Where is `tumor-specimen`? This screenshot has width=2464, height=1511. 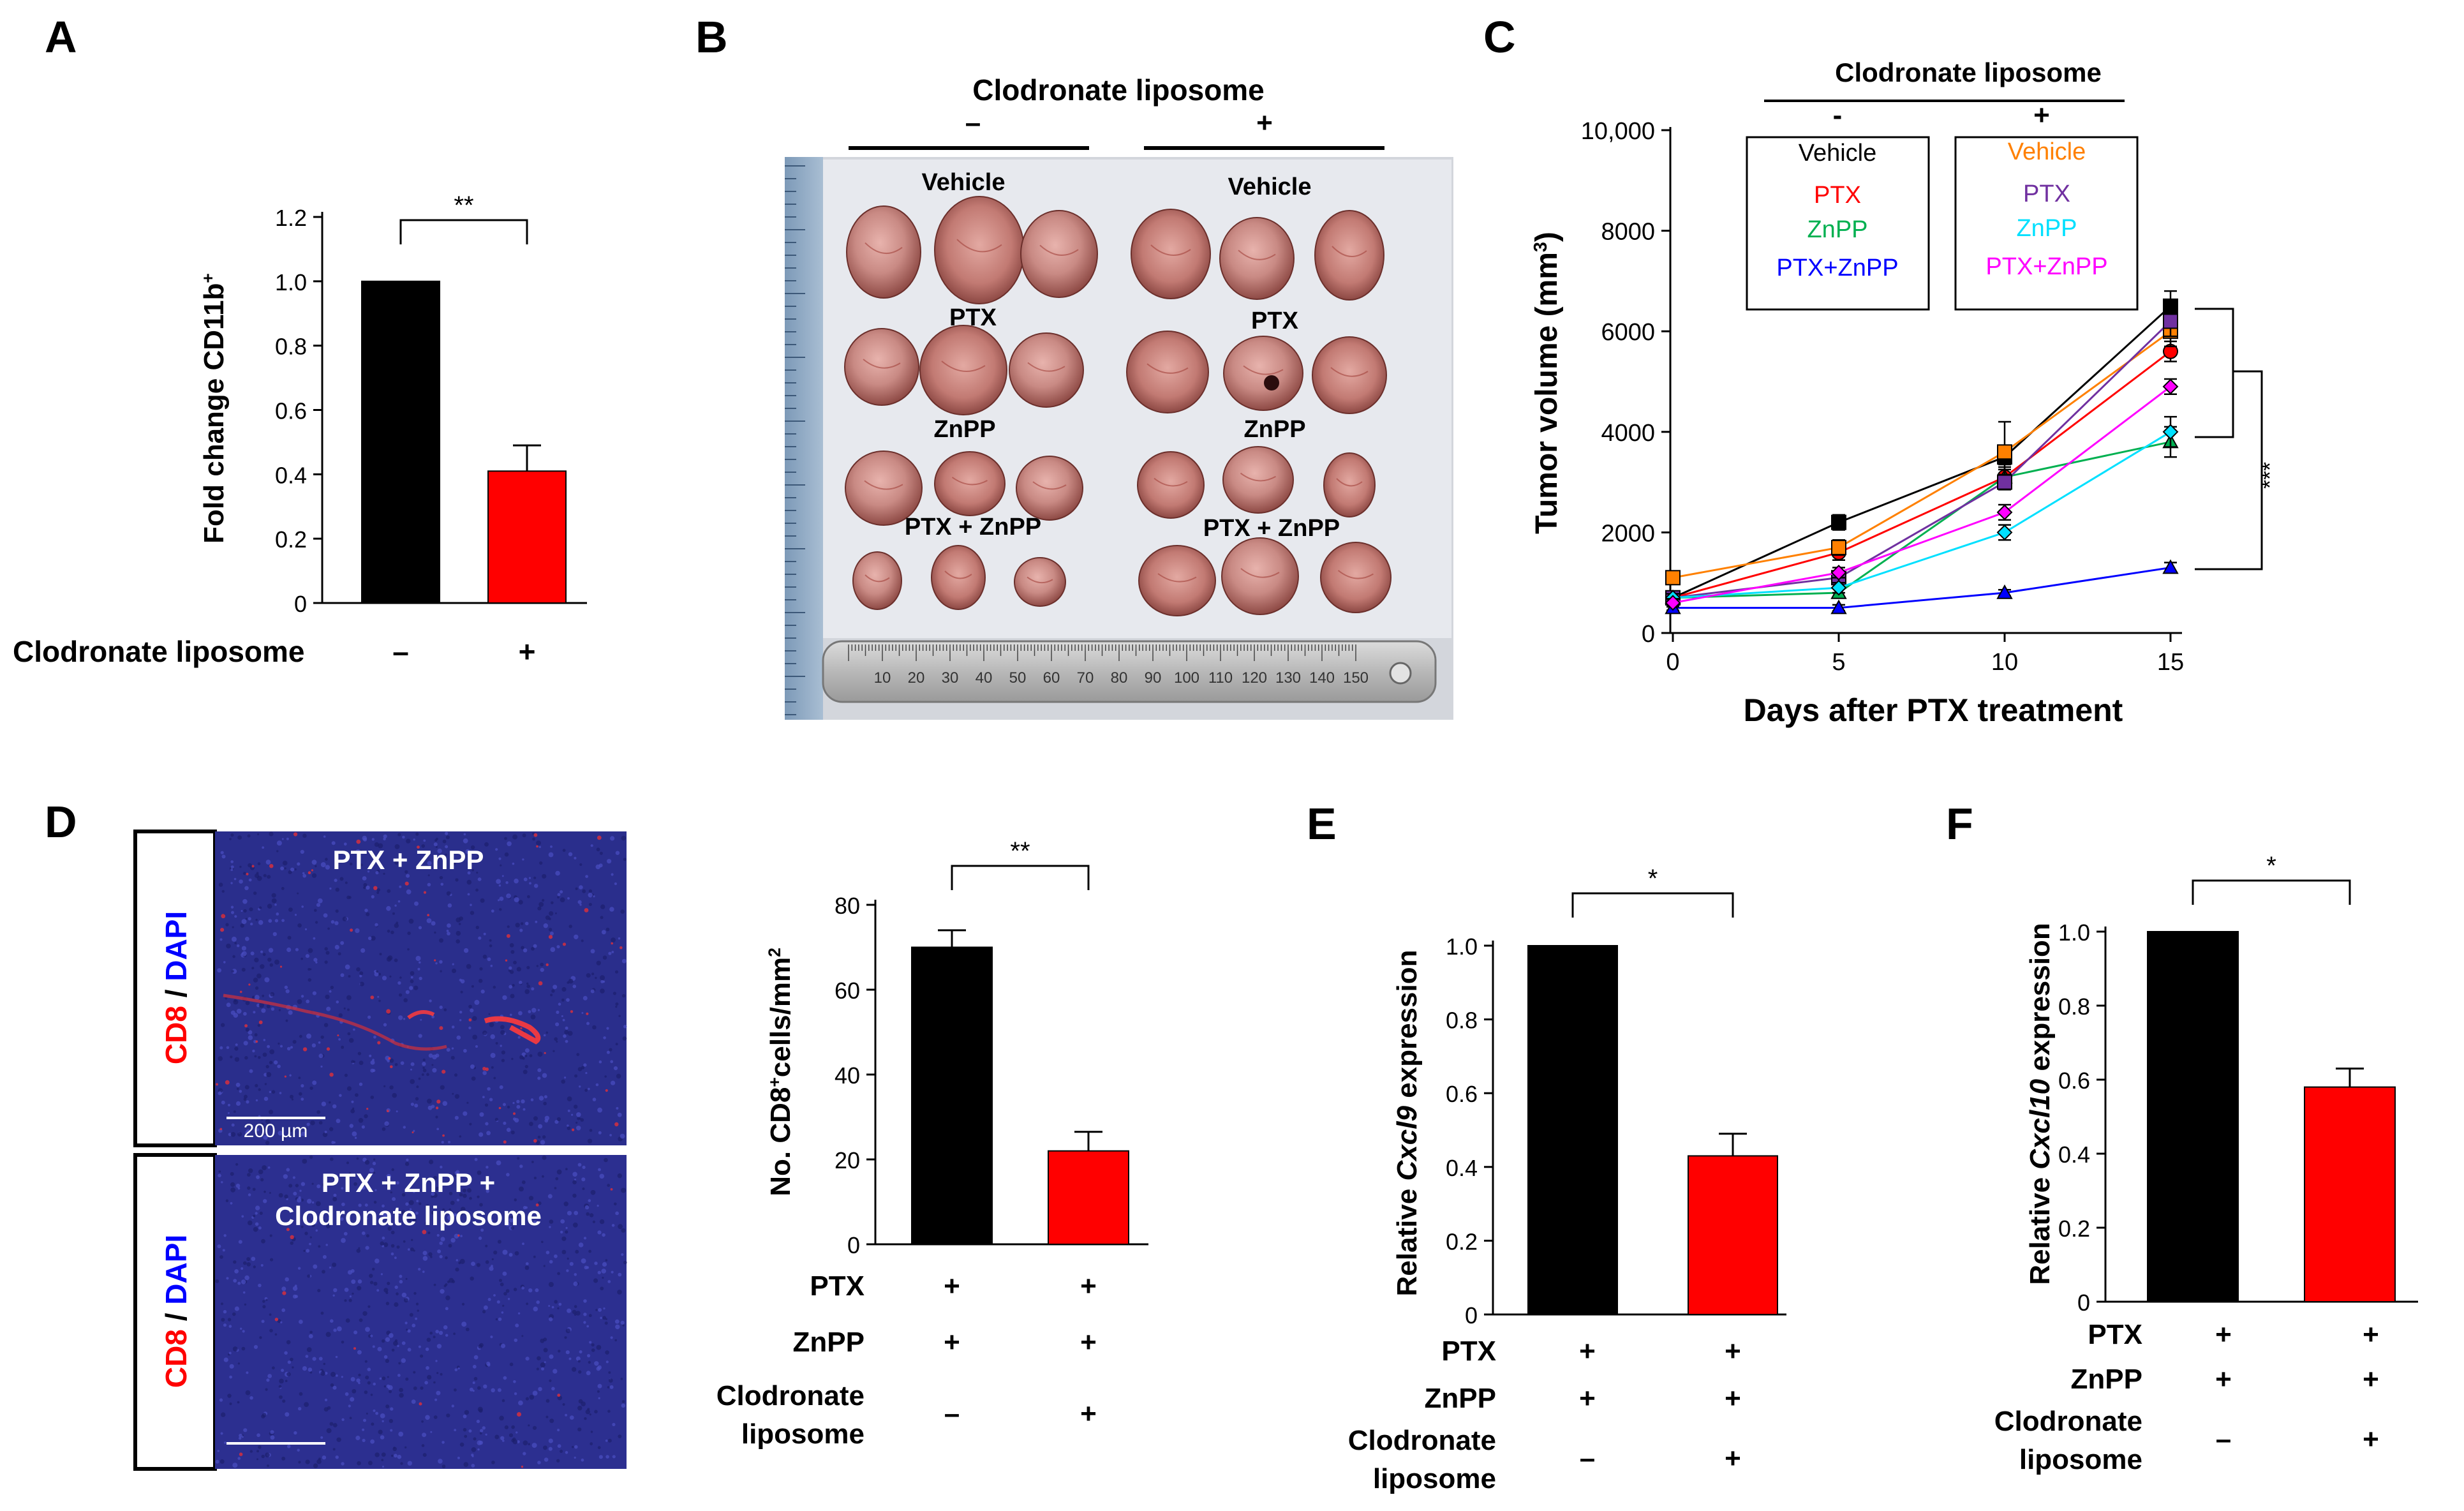 tumor-specimen is located at coordinates (1257, 258).